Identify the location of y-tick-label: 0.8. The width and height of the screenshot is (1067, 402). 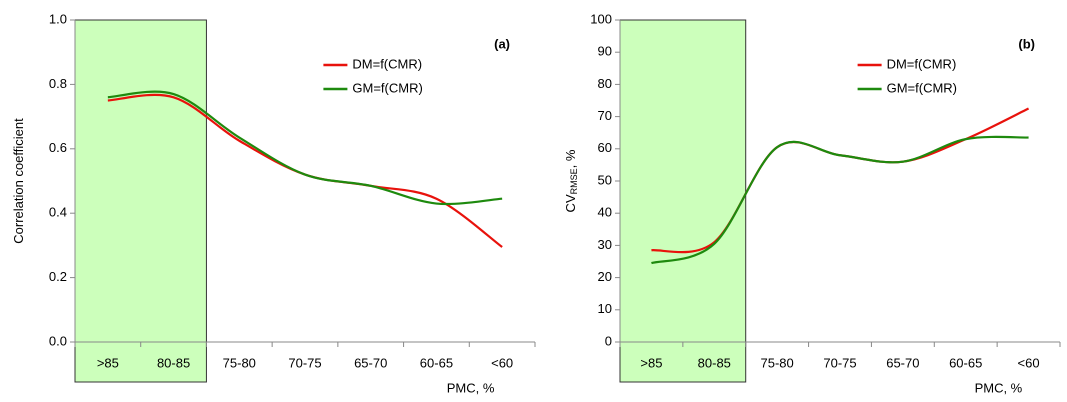
(58, 83).